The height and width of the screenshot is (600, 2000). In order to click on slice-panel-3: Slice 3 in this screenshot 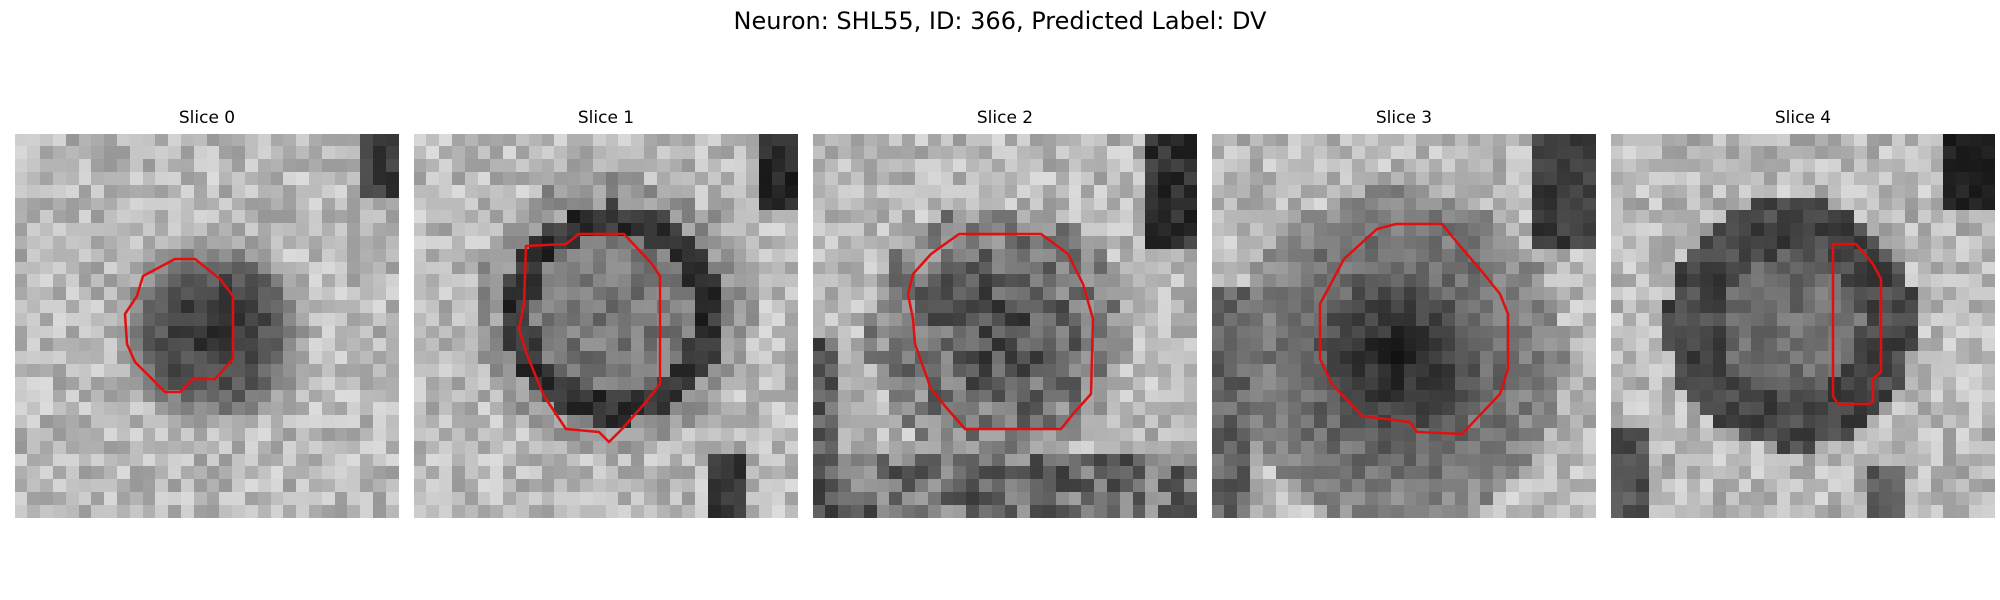, I will do `click(1404, 313)`.